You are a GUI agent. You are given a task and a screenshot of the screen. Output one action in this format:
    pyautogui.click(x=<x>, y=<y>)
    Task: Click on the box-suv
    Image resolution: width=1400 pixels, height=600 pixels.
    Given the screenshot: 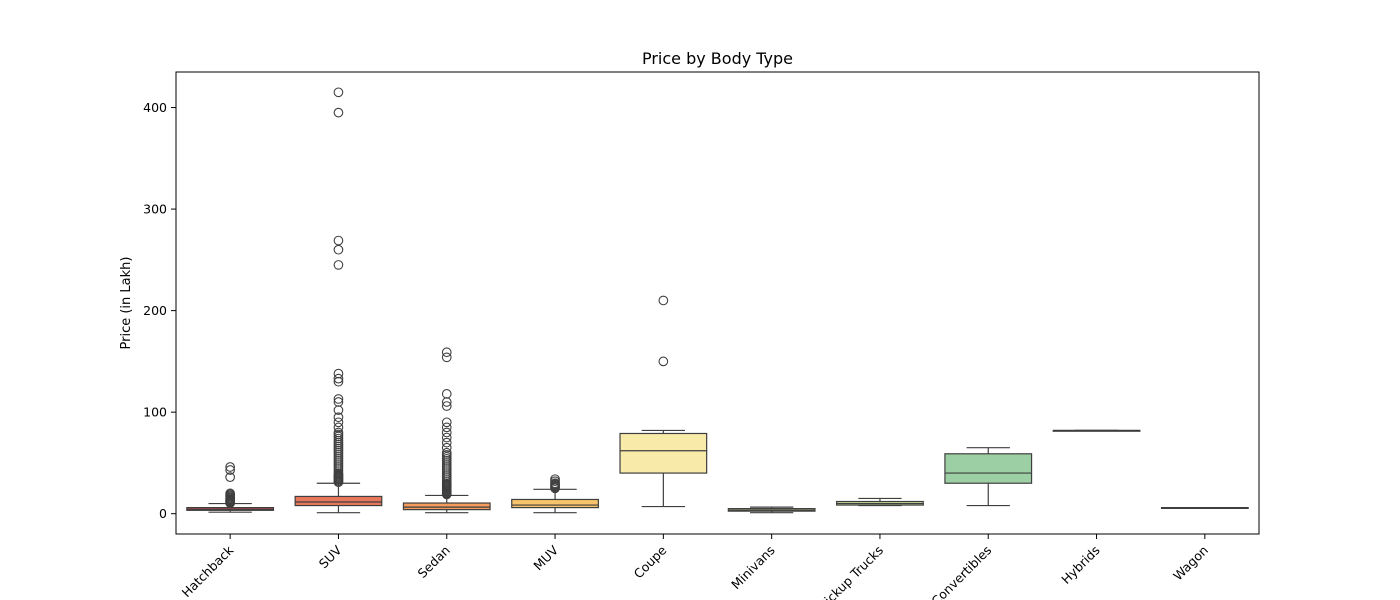 What is the action you would take?
    pyautogui.click(x=338, y=300)
    